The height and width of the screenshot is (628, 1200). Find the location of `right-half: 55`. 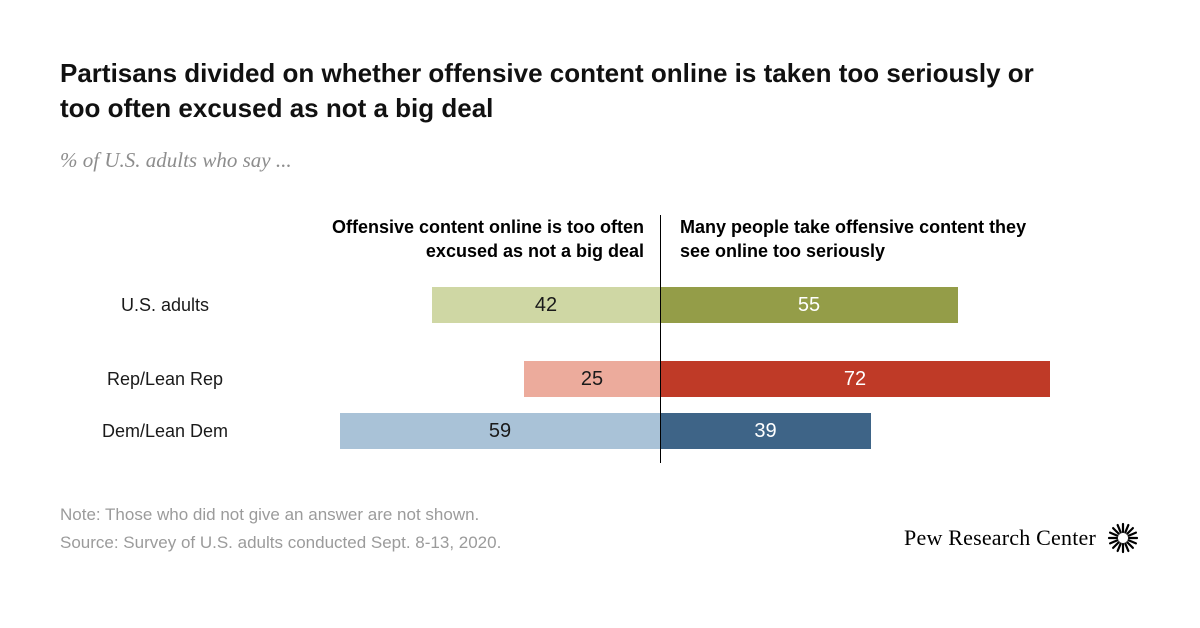

right-half: 55 is located at coordinates (900, 305).